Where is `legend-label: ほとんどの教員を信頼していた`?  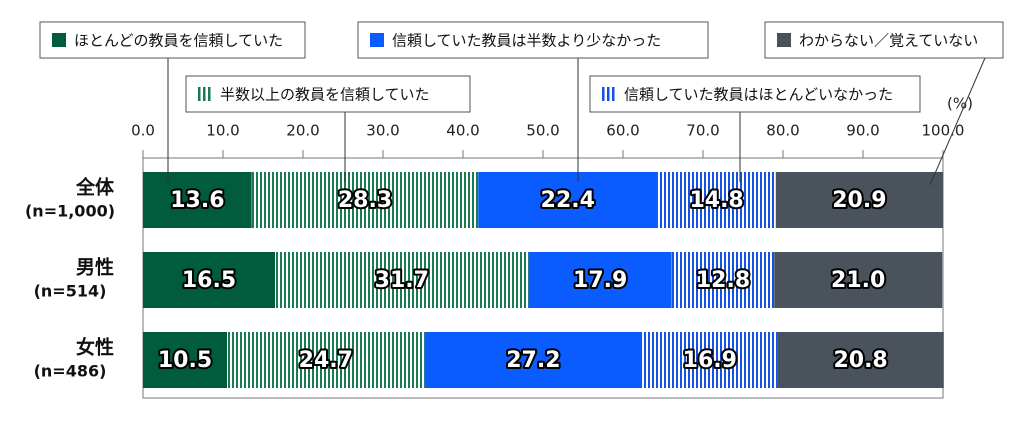
legend-label: ほとんどの教員を信頼していた is located at coordinates (178, 41).